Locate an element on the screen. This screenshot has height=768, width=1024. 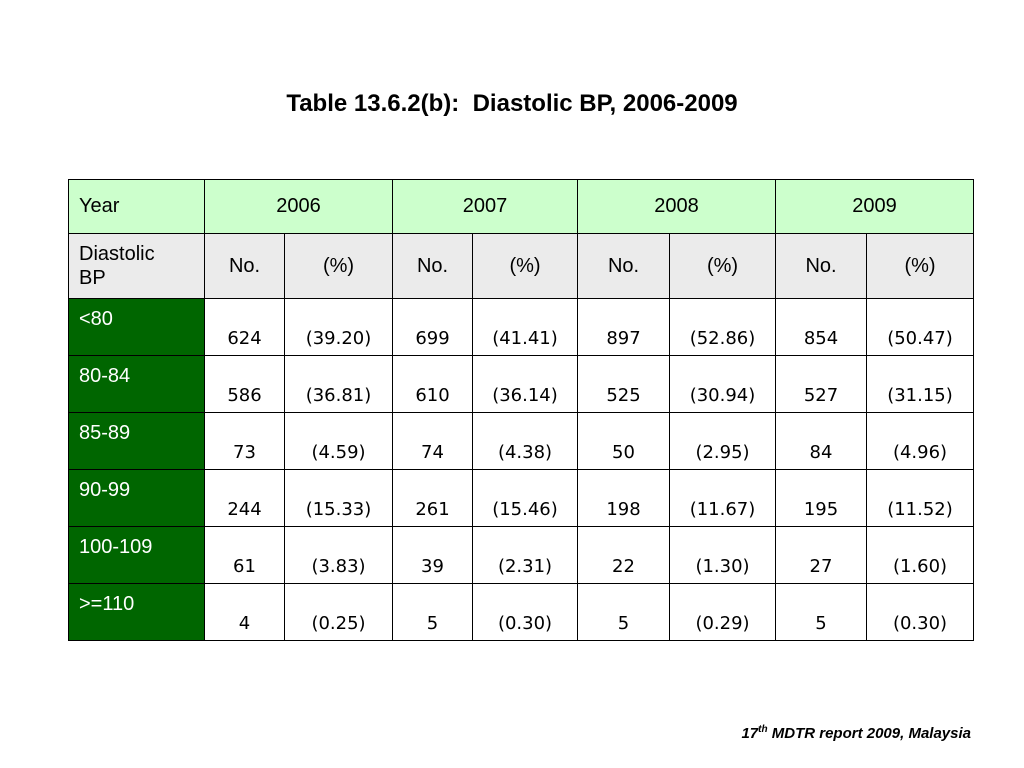
bp-label-line2: BP is located at coordinates (92, 278).